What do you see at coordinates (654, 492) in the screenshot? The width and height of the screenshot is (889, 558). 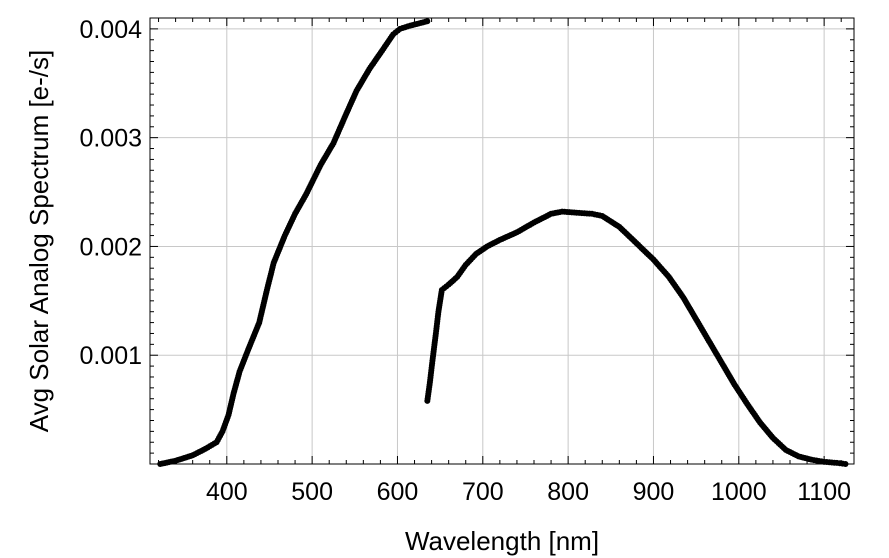 I see `x-tick-label: 900` at bounding box center [654, 492].